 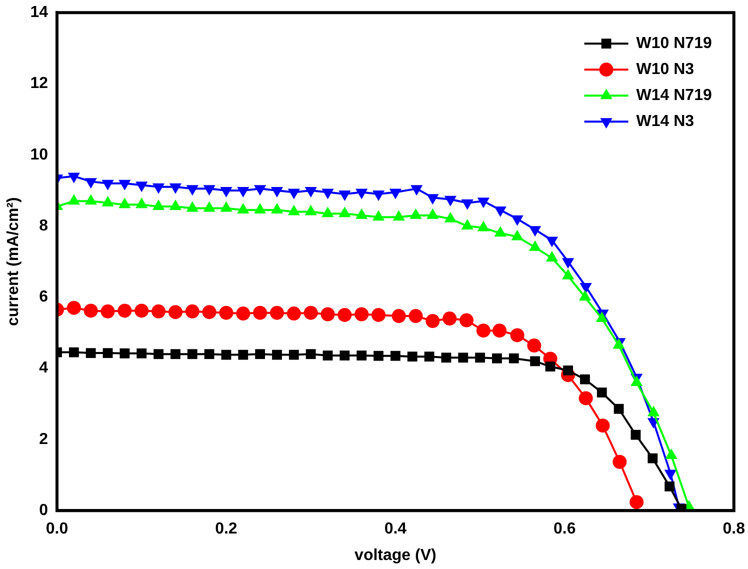 I want to click on legend-label: W10 N3, so click(x=665, y=69).